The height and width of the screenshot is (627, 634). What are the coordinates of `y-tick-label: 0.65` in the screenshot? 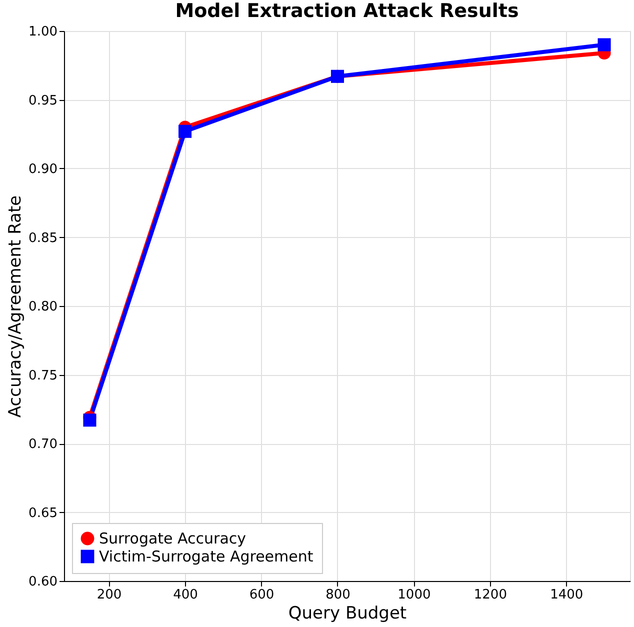 It's located at (43, 513).